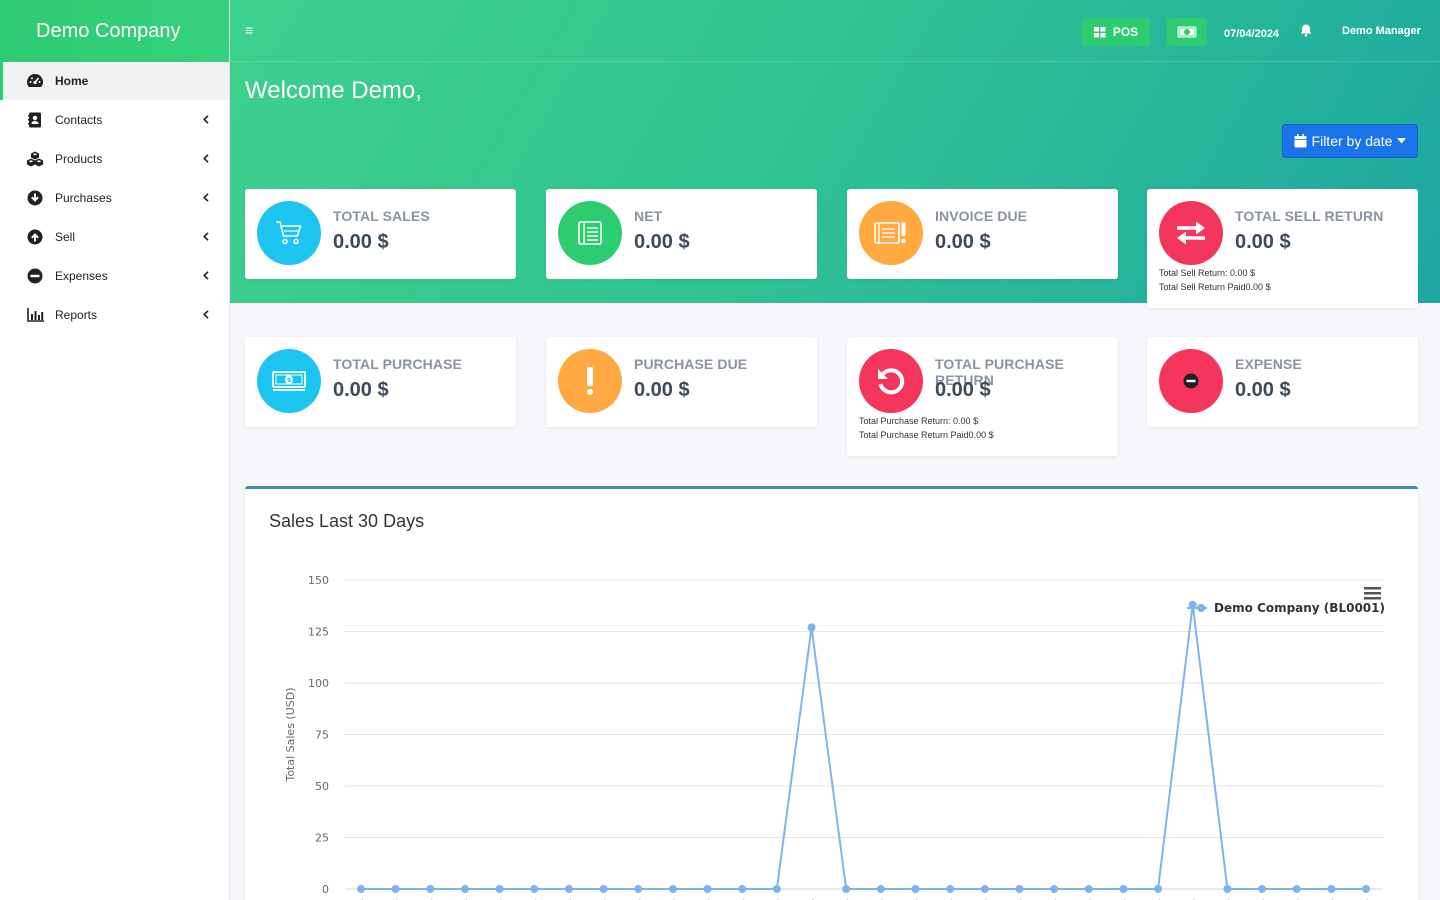 The image size is (1440, 900). I want to click on caret-down-icon, so click(1402, 141).